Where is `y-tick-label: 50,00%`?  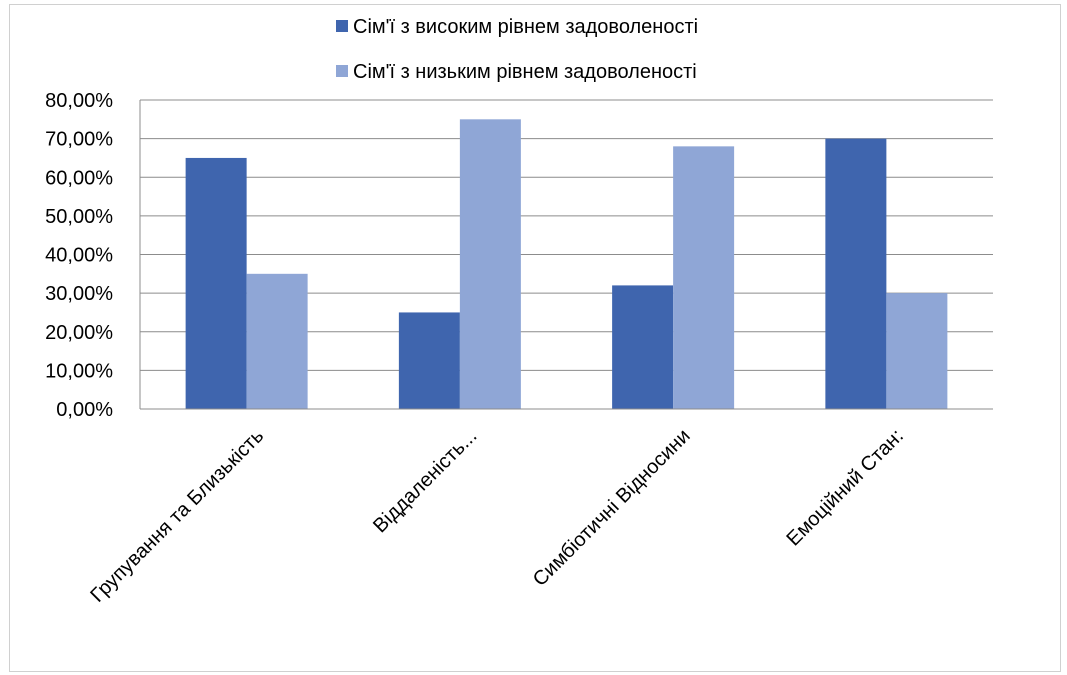
y-tick-label: 50,00% is located at coordinates (79, 217).